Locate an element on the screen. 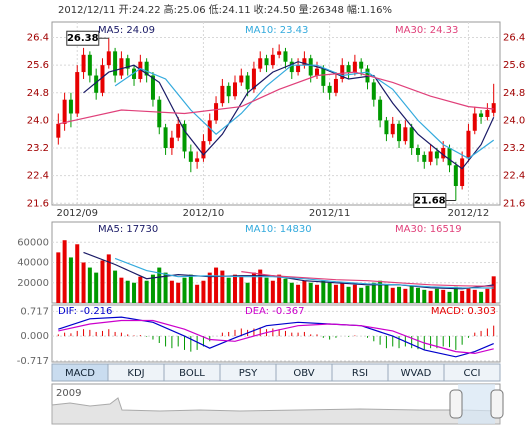 Image resolution: width=526 pixels, height=428 pixels. tab-label: WVAD is located at coordinates (416, 373).